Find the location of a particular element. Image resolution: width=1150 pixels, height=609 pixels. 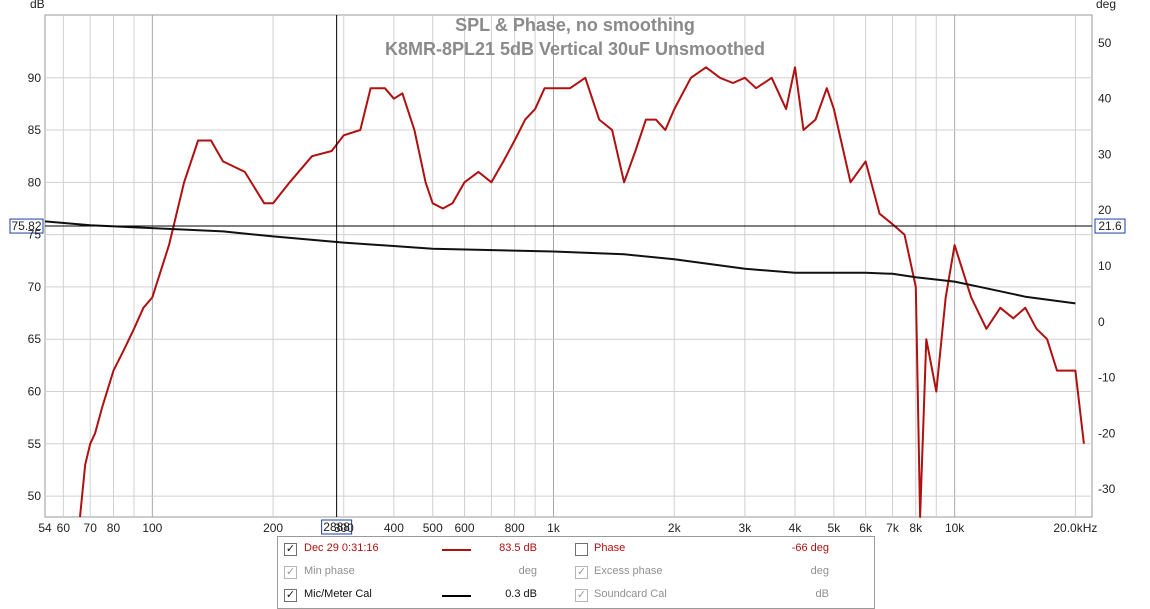

mic-cal-checkbox: ✓ is located at coordinates (290, 595).